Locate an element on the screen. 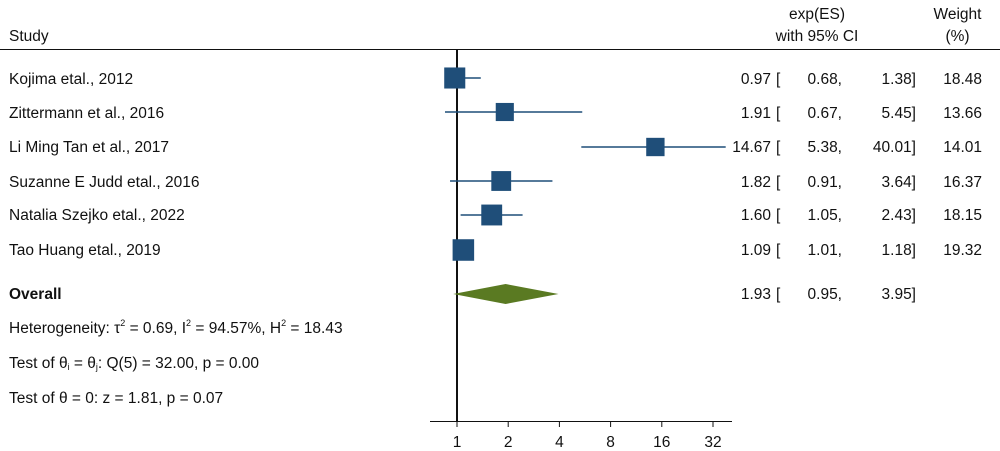  study-label: Zittermann et al., 2016 is located at coordinates (87, 113).